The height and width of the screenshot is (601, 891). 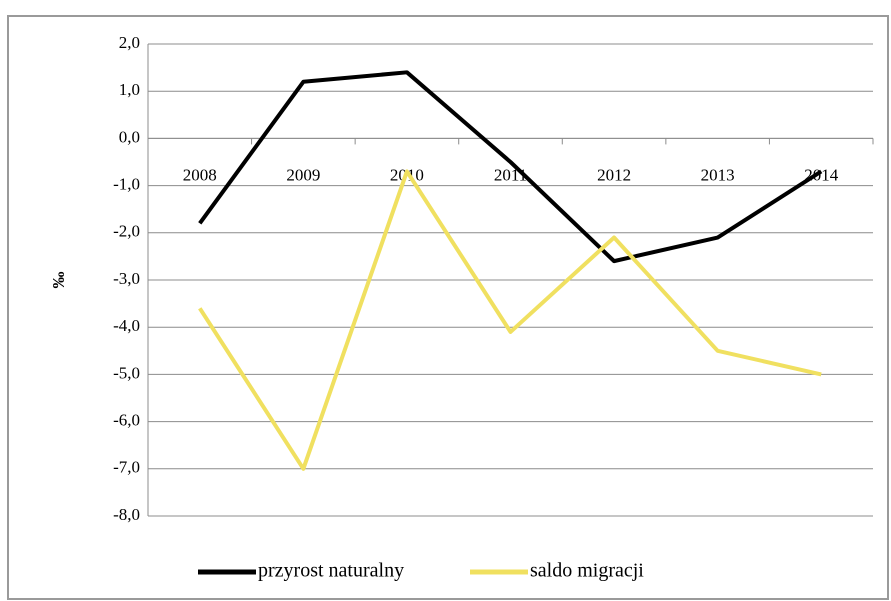 I want to click on y-tick-label: 1,0, so click(x=129, y=89).